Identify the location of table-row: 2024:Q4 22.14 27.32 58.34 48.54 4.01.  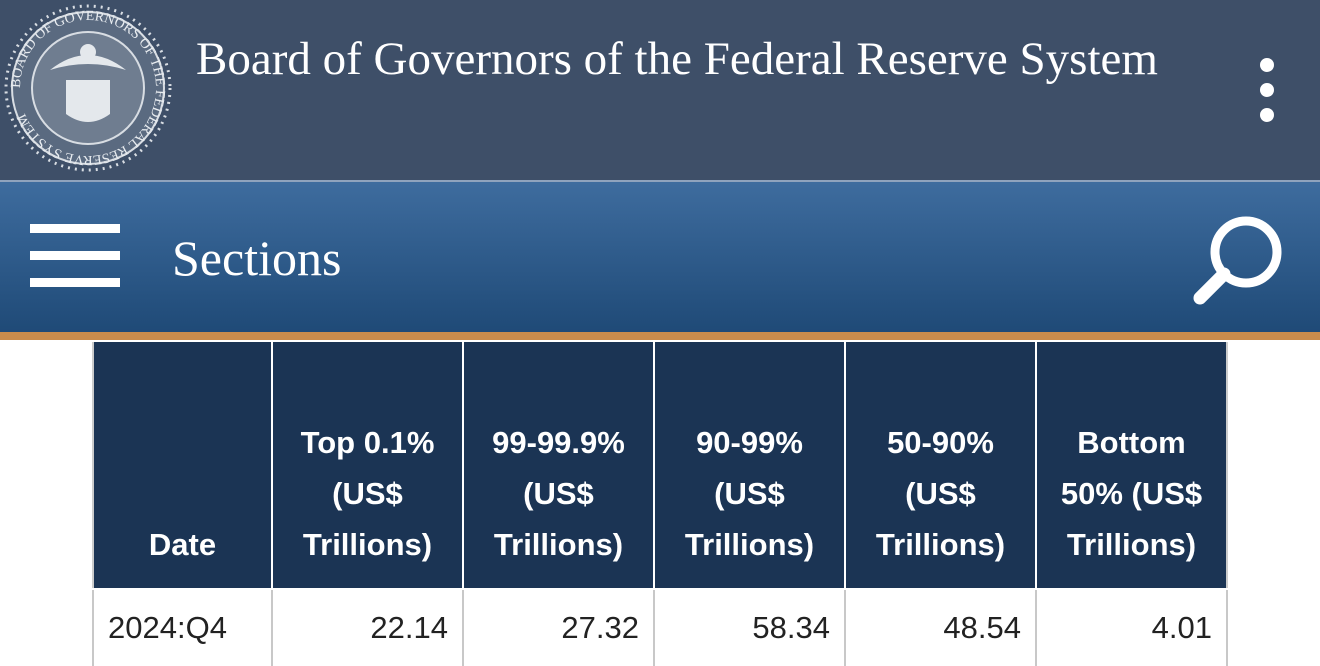
(660, 627).